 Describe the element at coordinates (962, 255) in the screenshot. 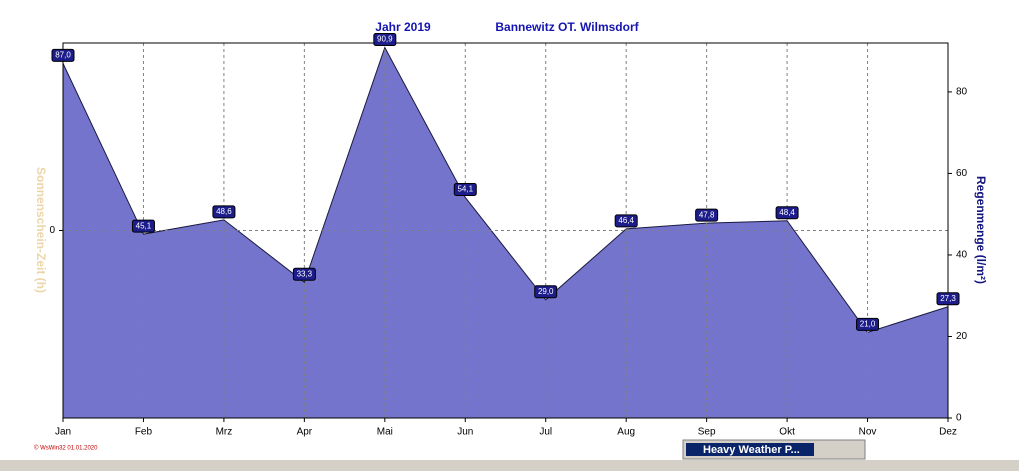

I see `y2-tick-label: 40` at that location.